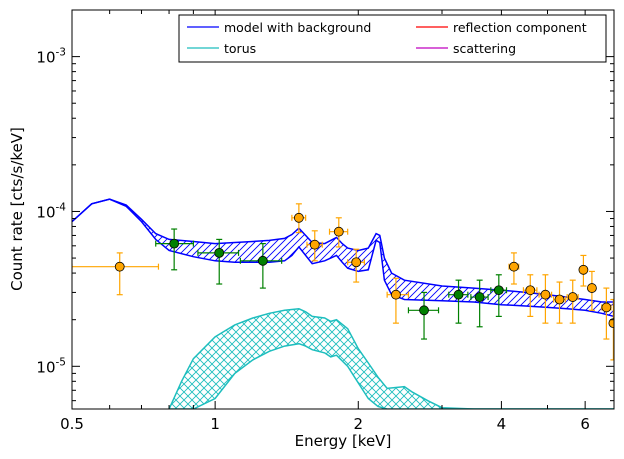 The image size is (624, 459). What do you see at coordinates (72, 424) in the screenshot?
I see `x-tick-label: 0.5` at bounding box center [72, 424].